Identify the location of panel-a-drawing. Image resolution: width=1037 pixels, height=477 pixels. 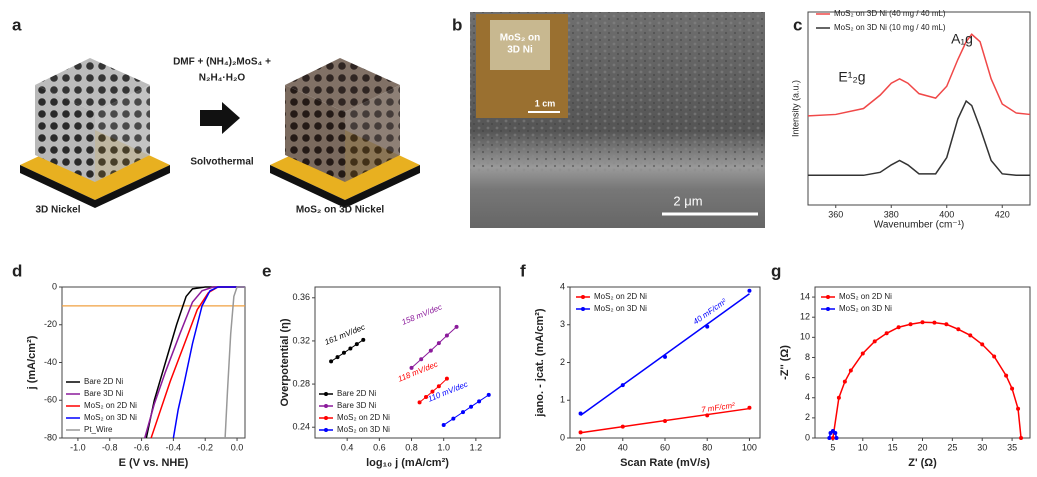
(220, 133).